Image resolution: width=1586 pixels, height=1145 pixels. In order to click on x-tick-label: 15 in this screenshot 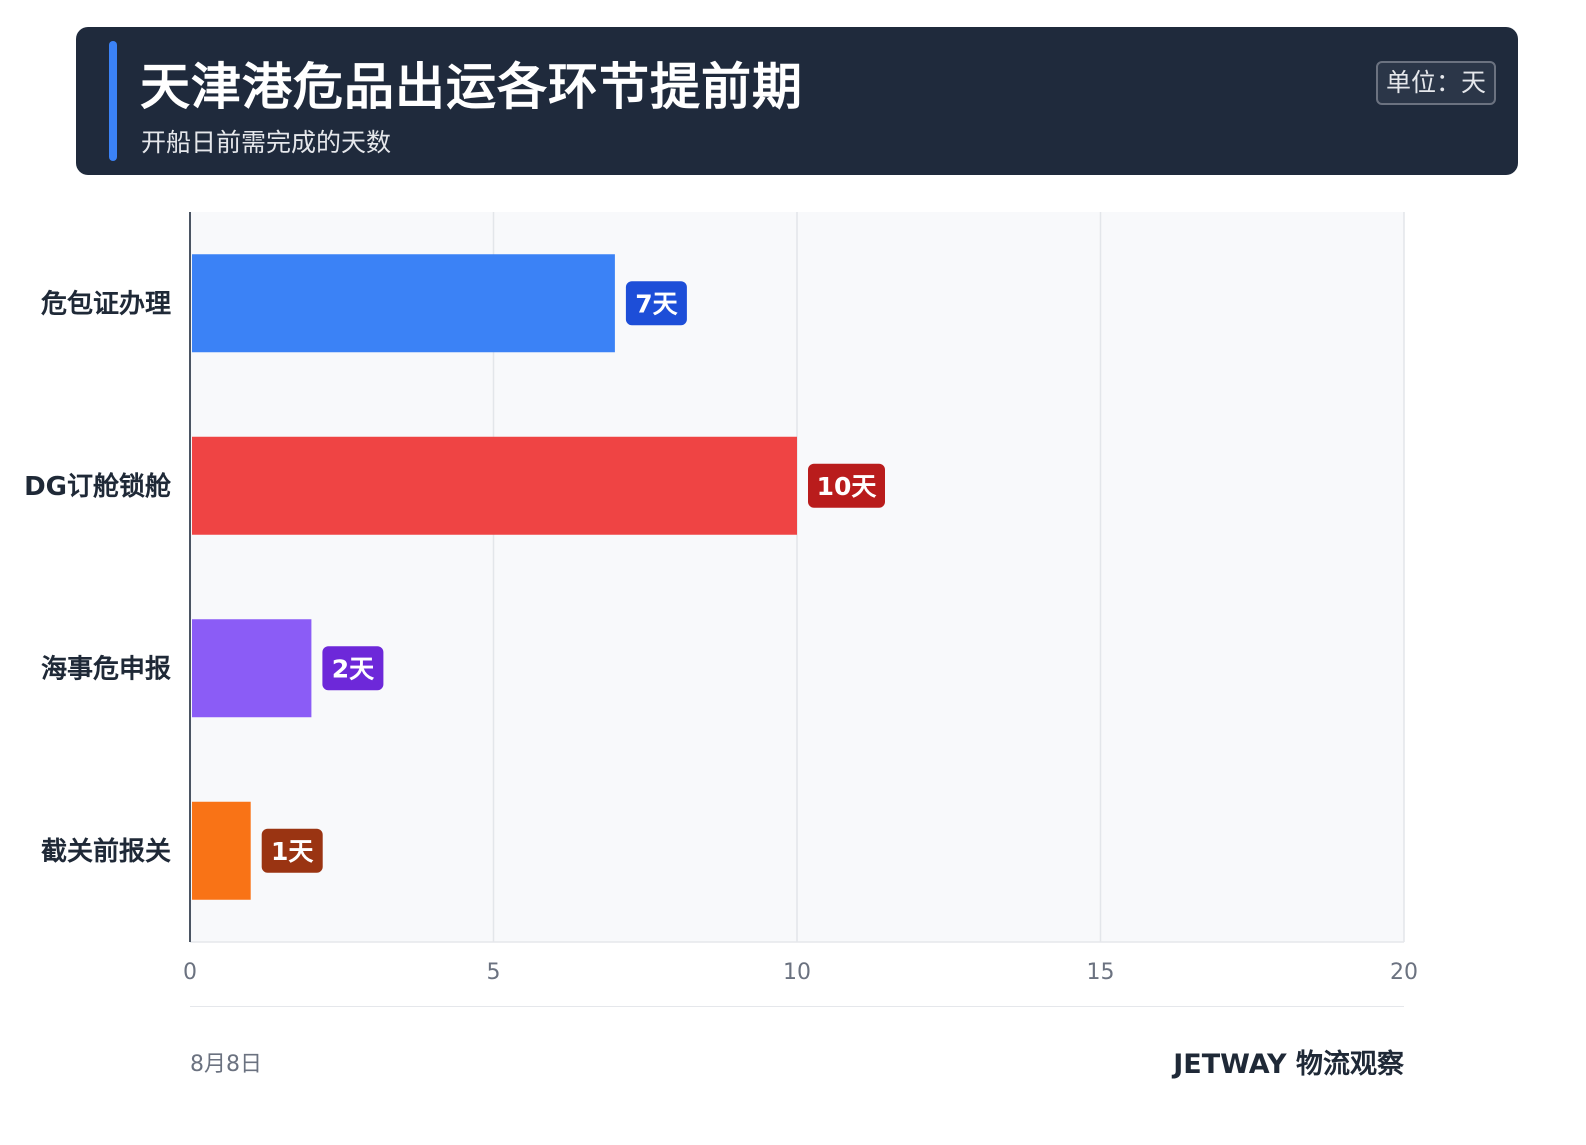, I will do `click(1101, 972)`.